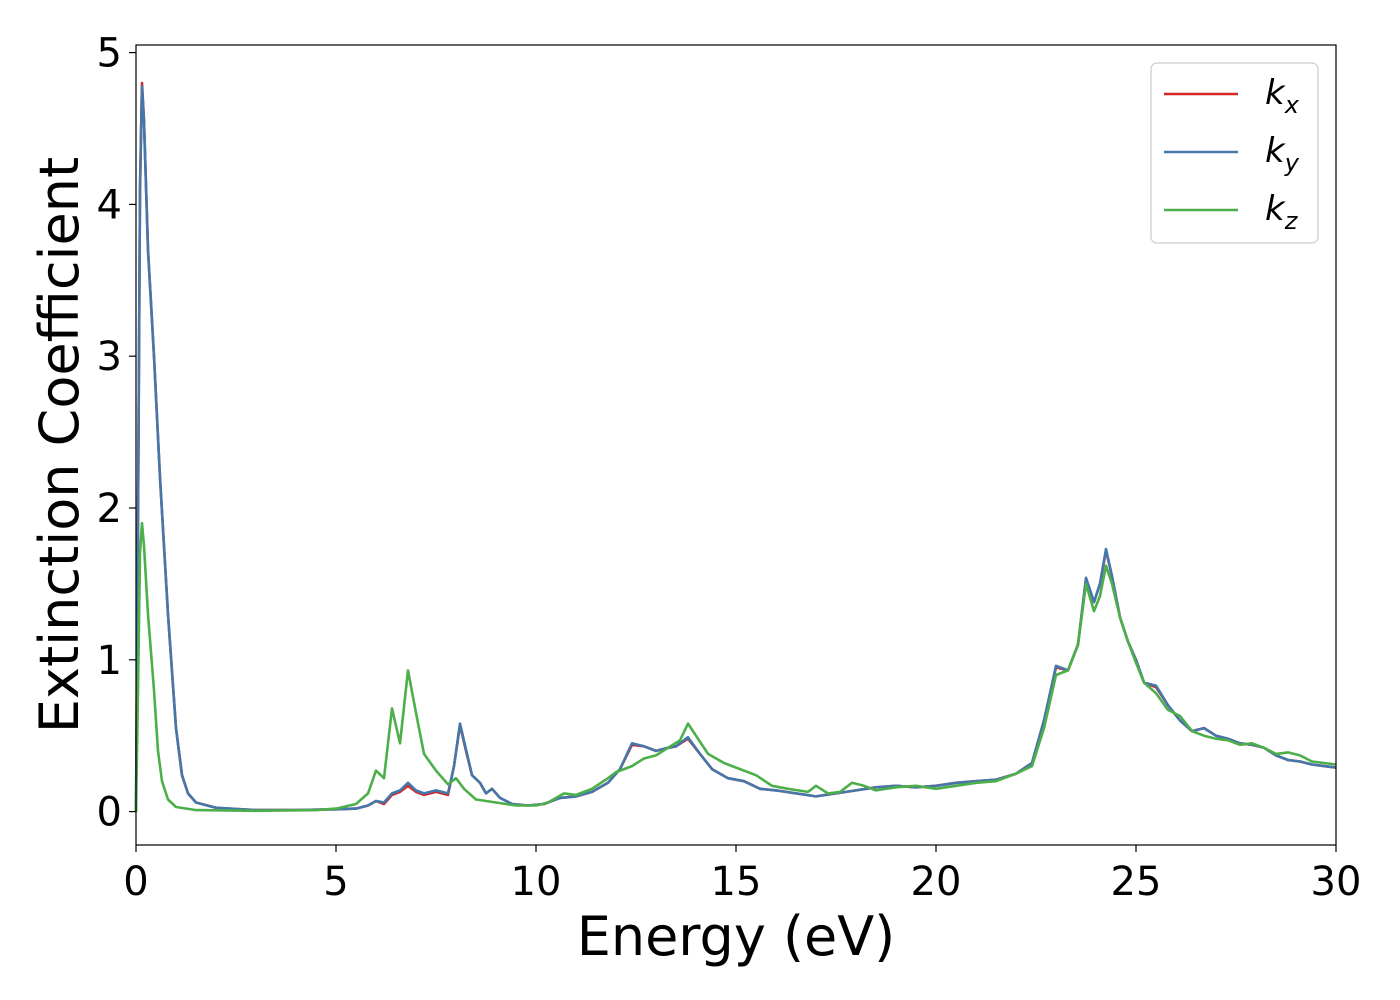  What do you see at coordinates (1282, 96) in the screenshot?
I see `legend-label-kx: kx` at bounding box center [1282, 96].